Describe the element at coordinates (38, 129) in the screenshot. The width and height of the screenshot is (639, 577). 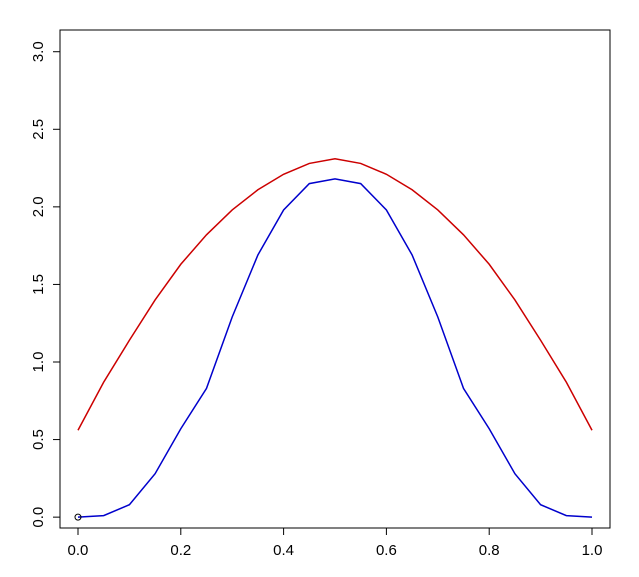
I see `y-tick-label: 2.5` at that location.